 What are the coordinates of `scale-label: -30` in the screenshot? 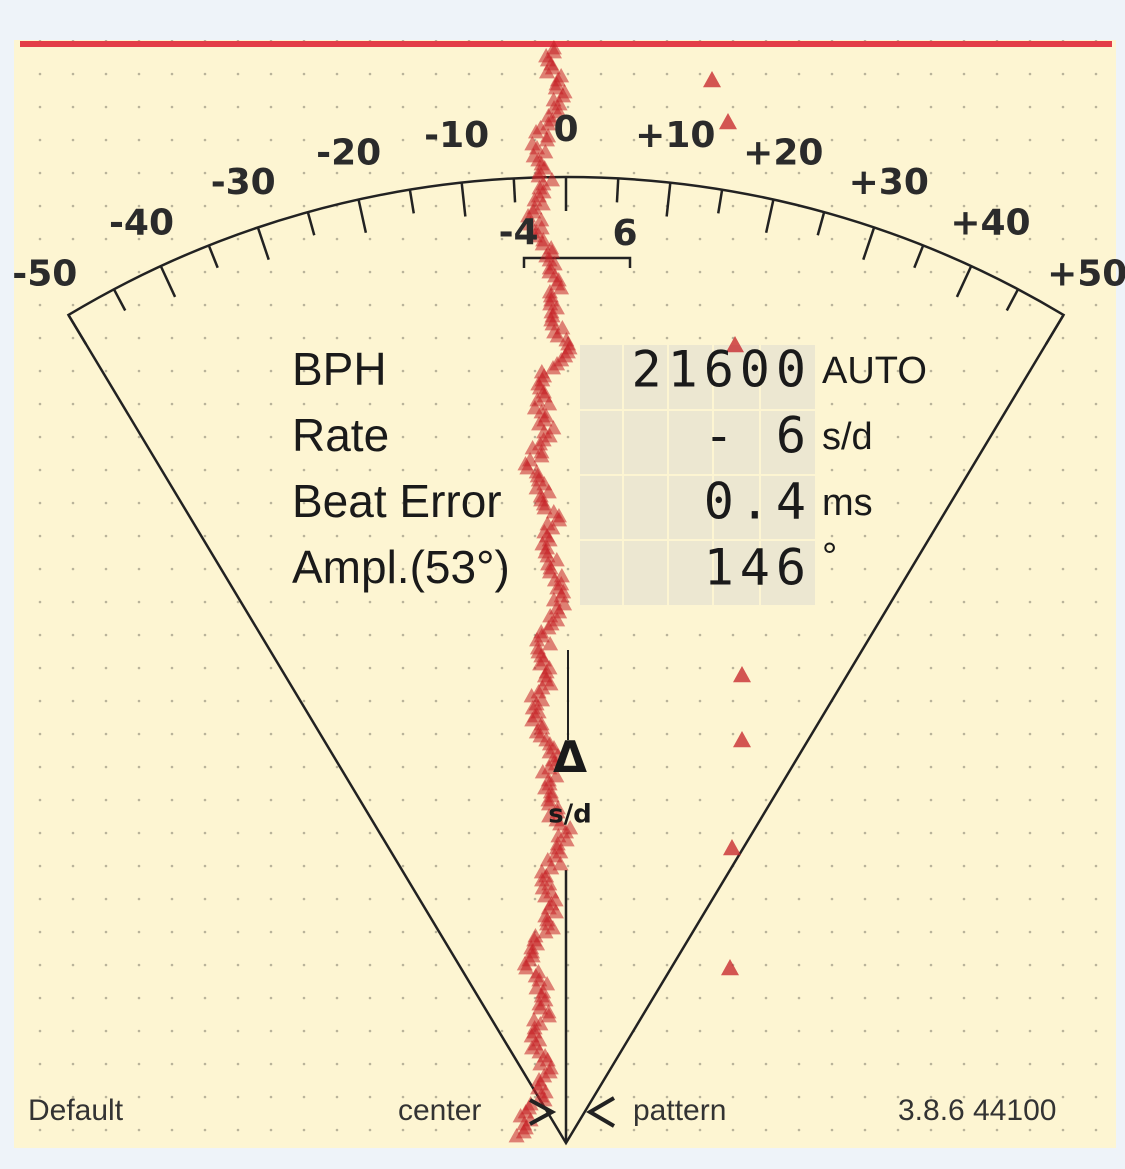 It's located at (243, 182).